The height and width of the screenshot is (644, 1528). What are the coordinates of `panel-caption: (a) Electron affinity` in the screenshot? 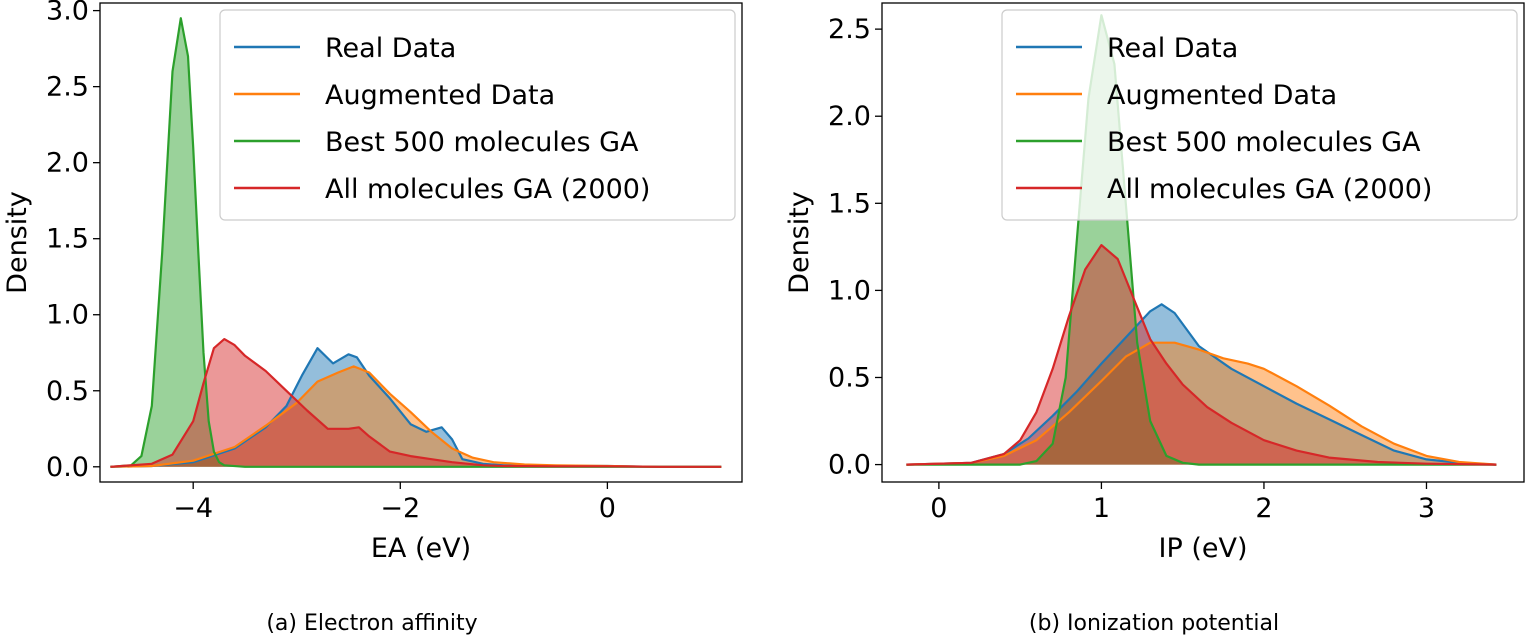 It's located at (371, 623).